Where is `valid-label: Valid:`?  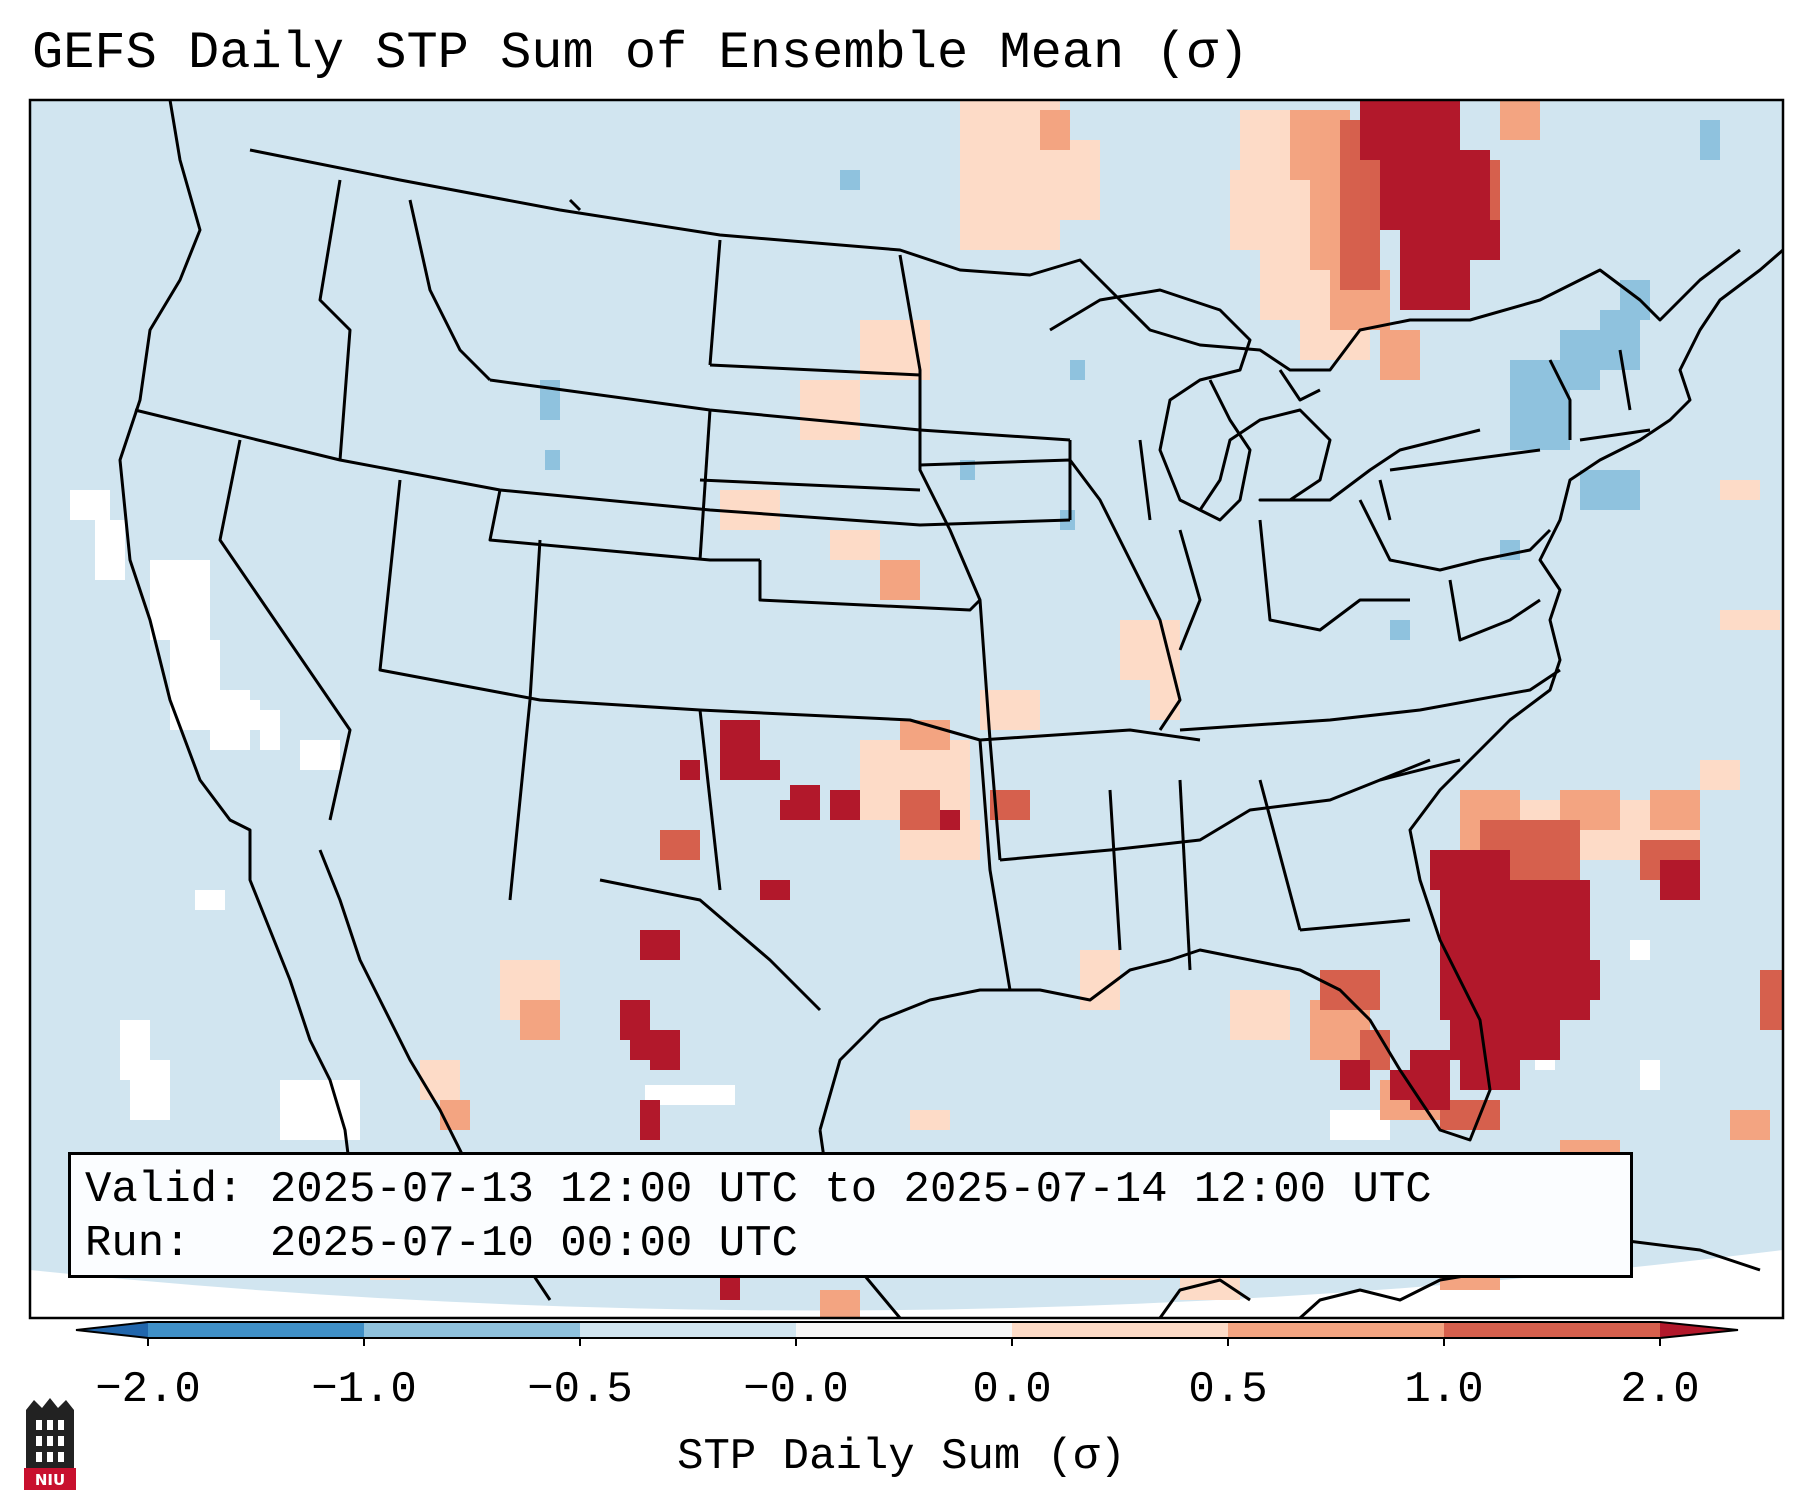
valid-label: Valid: is located at coordinates (164, 1190).